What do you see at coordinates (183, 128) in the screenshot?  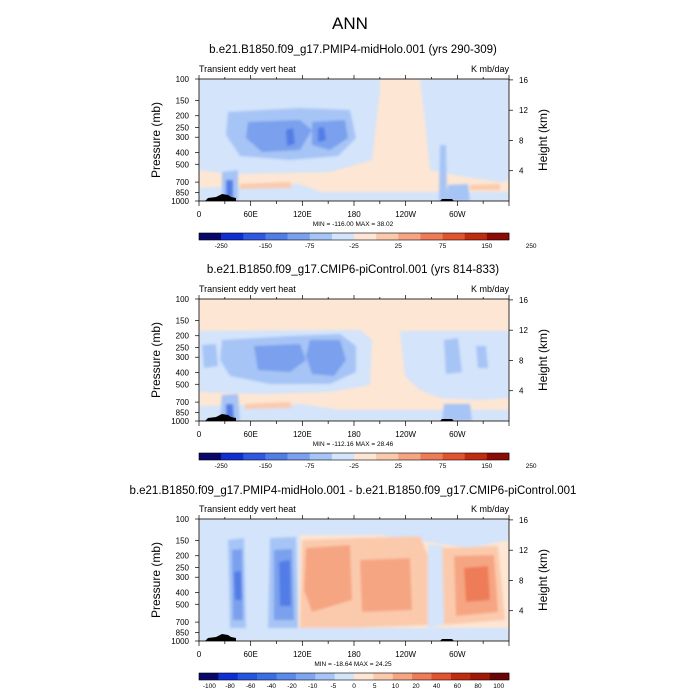 I see `panel-1-ytick-label: 250` at bounding box center [183, 128].